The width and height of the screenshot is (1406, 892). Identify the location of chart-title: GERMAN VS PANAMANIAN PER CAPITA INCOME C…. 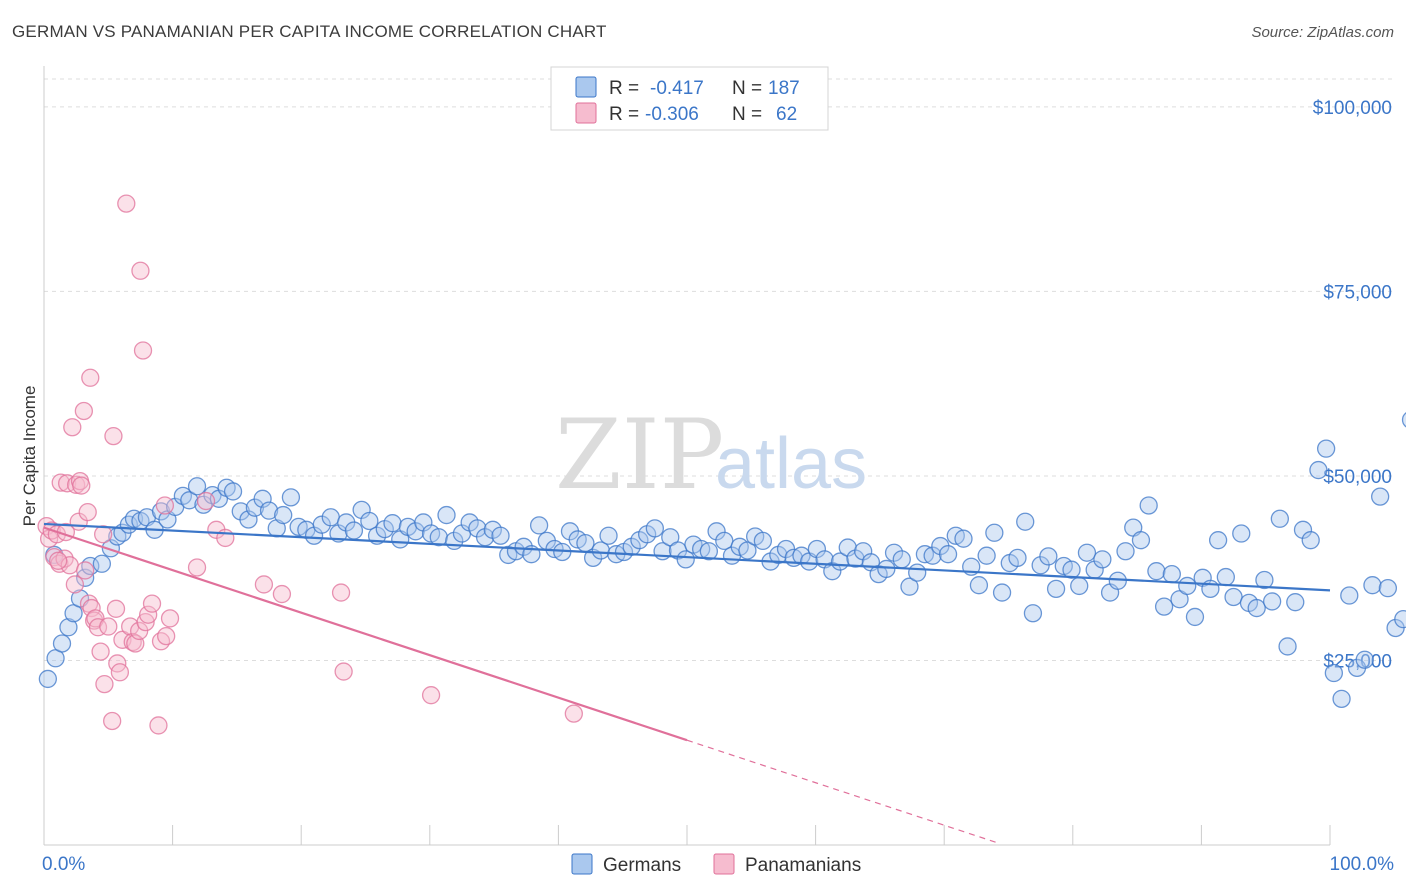
(309, 31).